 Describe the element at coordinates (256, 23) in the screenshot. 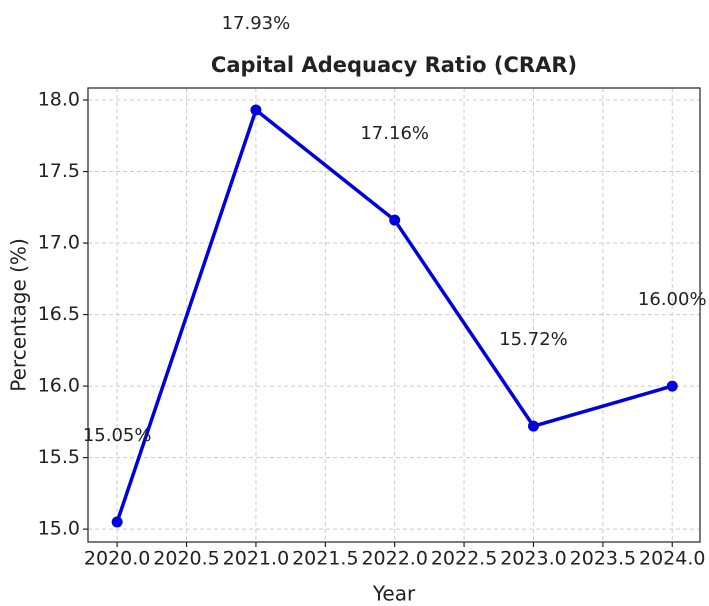

I see `data-label: 17.93%` at that location.